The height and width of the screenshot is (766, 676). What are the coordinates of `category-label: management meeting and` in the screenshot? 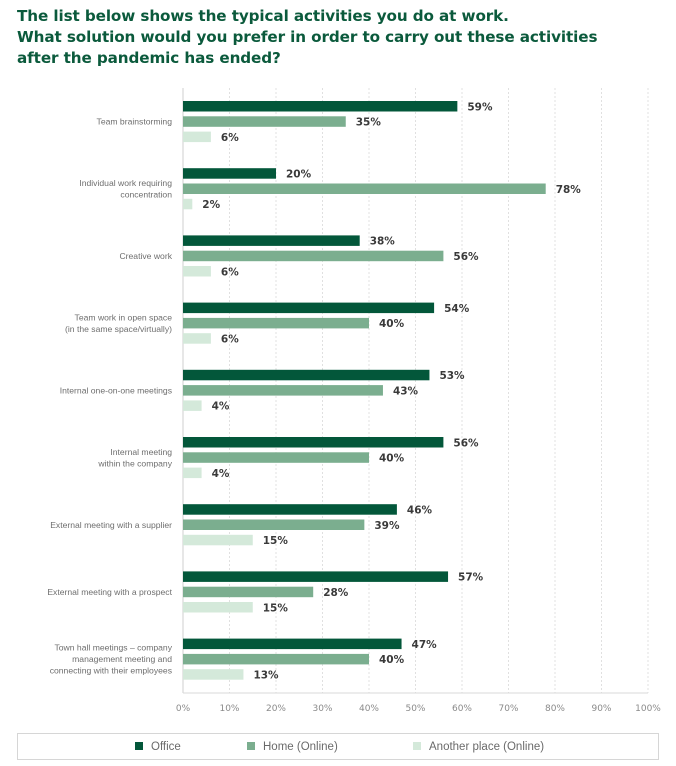 It's located at (122, 659).